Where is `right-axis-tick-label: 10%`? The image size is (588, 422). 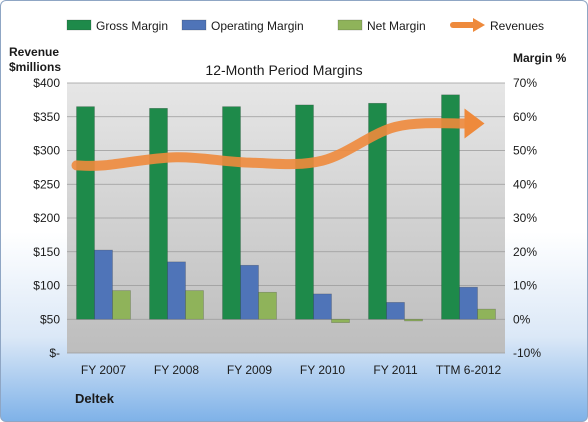
right-axis-tick-label: 10% is located at coordinates (525, 286).